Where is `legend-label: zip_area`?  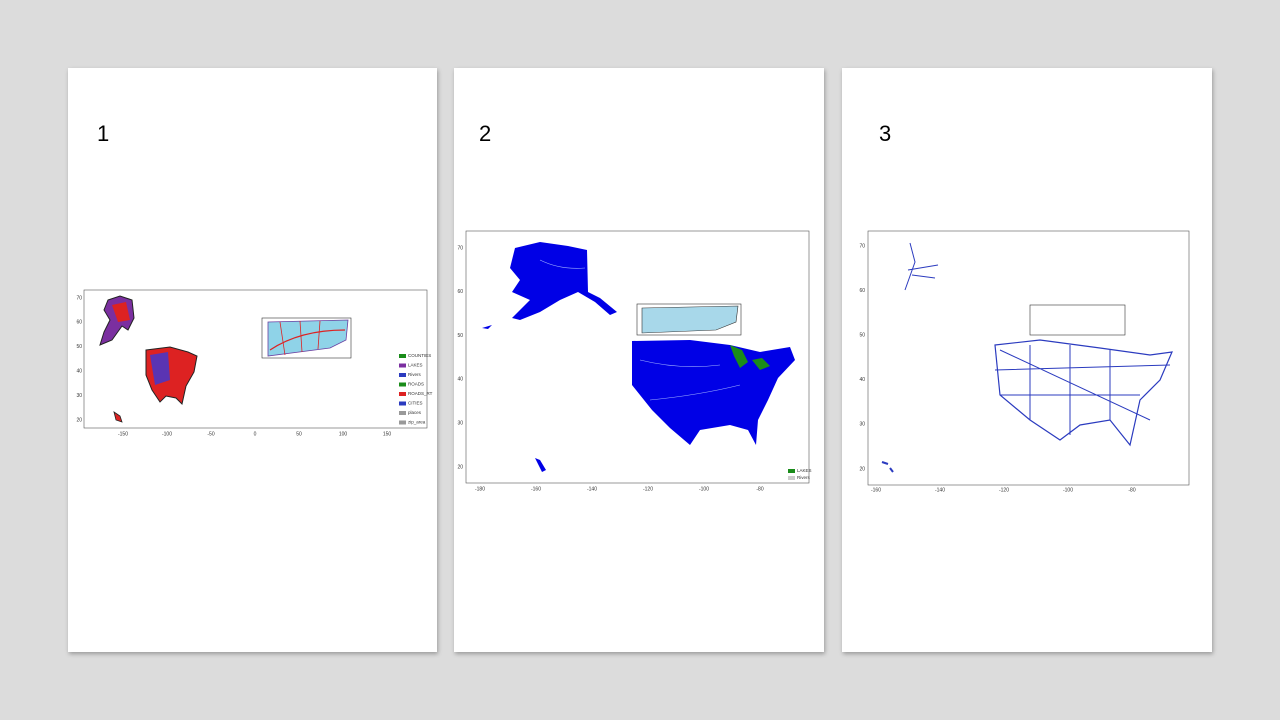
legend-label: zip_area is located at coordinates (417, 422).